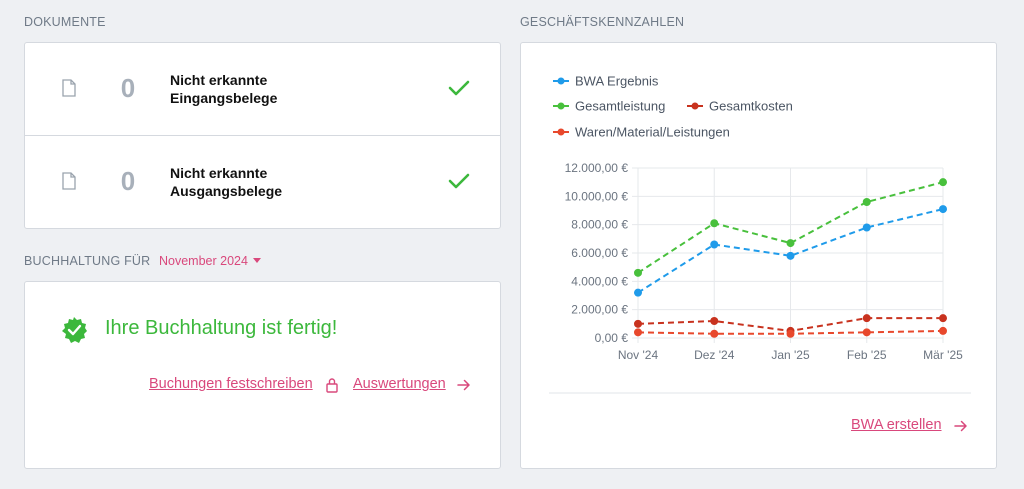  Describe the element at coordinates (332, 385) in the screenshot. I see `lock-icon` at that location.